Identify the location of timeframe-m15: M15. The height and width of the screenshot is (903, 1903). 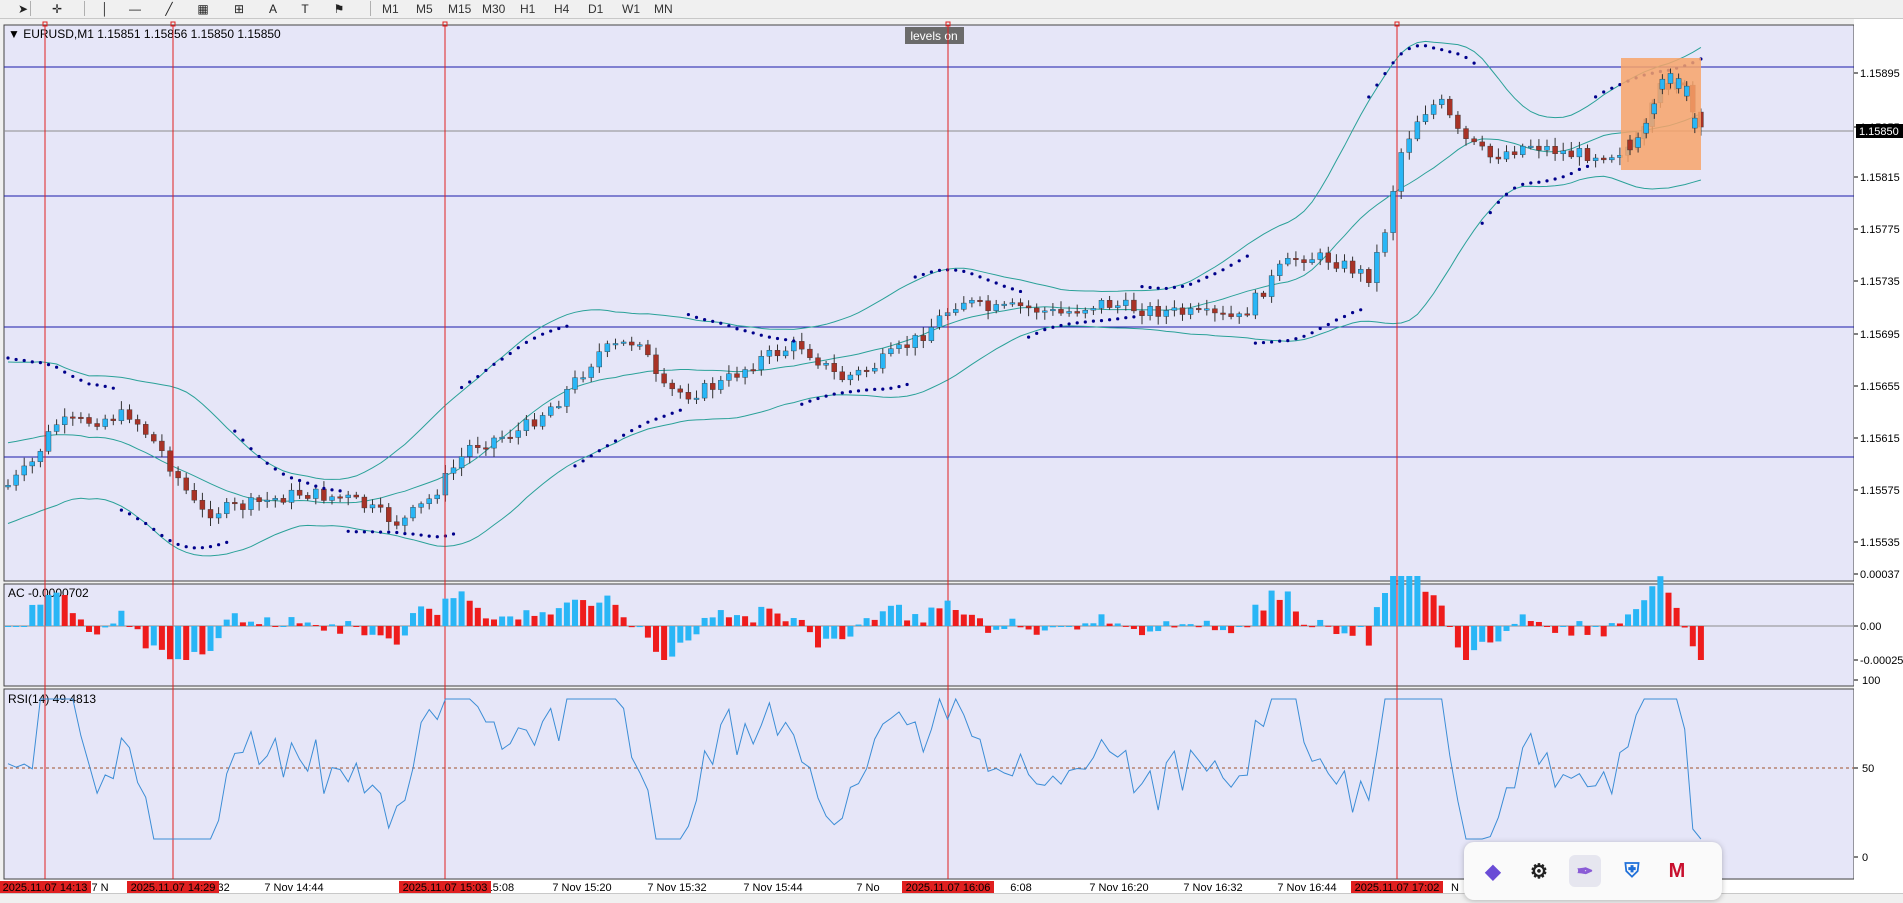
(460, 8).